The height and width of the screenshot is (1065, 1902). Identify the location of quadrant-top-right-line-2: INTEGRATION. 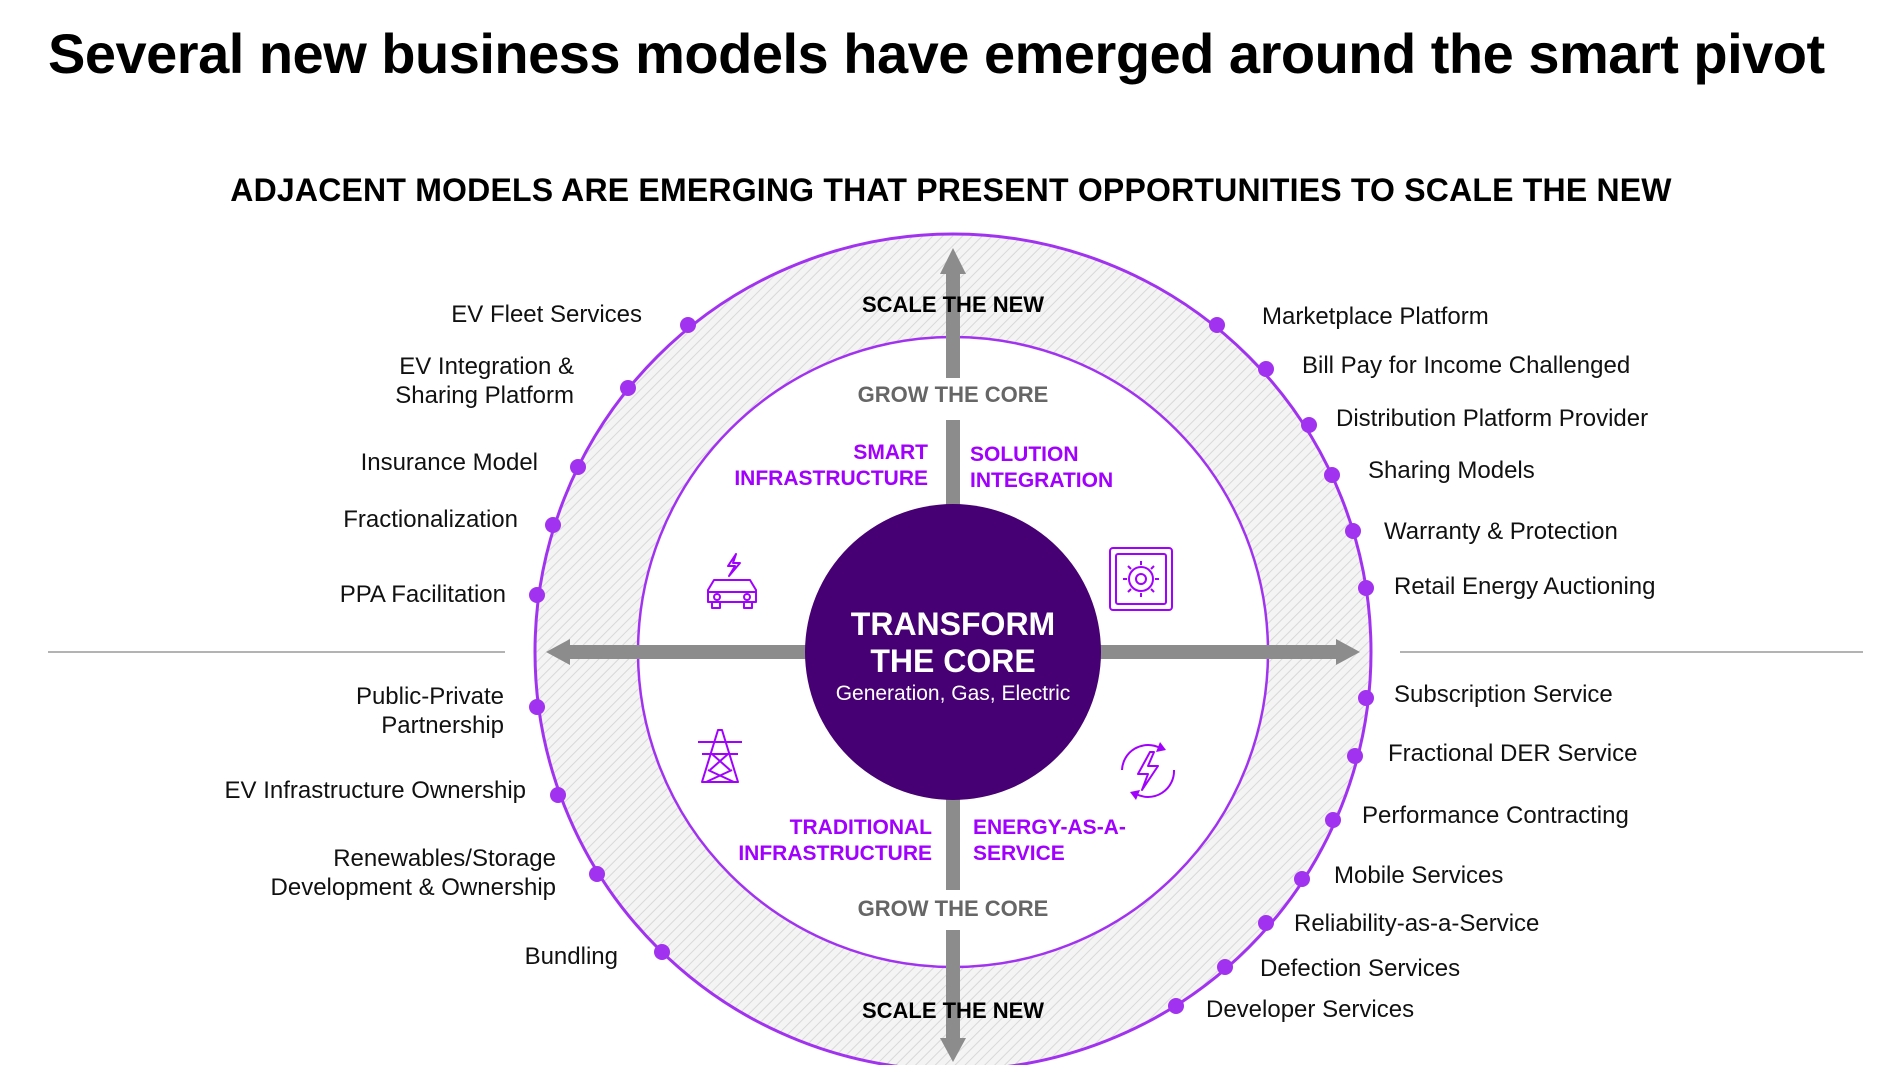
(1041, 480).